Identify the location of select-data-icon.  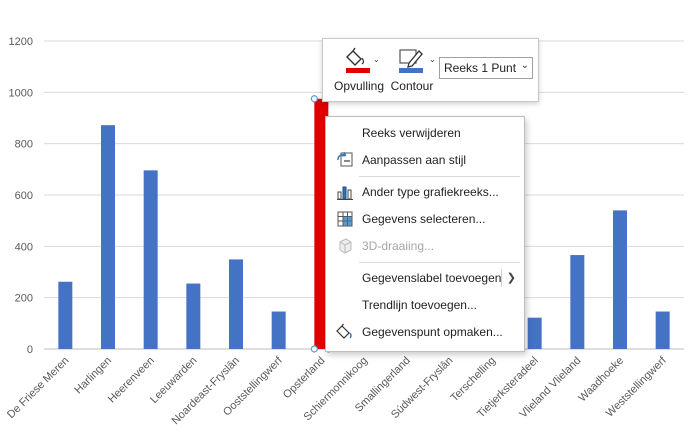
(345, 219).